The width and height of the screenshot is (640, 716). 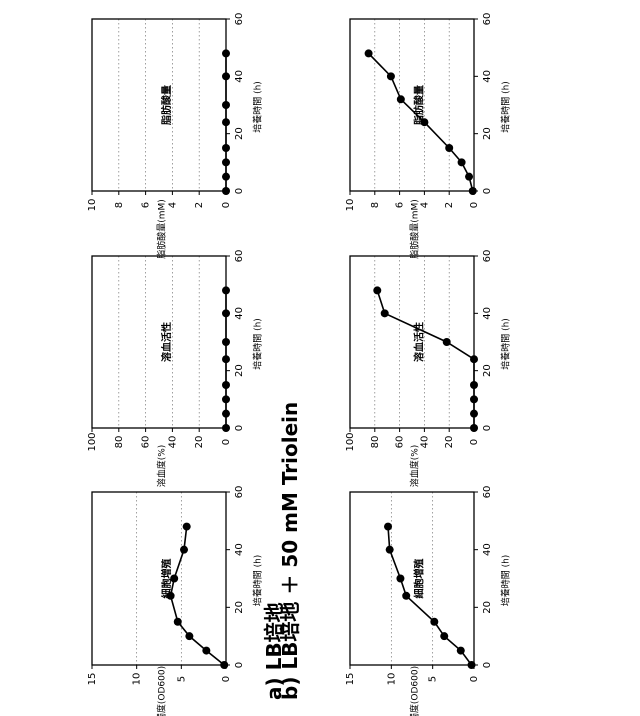 I want to click on y-axis-title: 増殖濁度(OD600), so click(x=162, y=691).